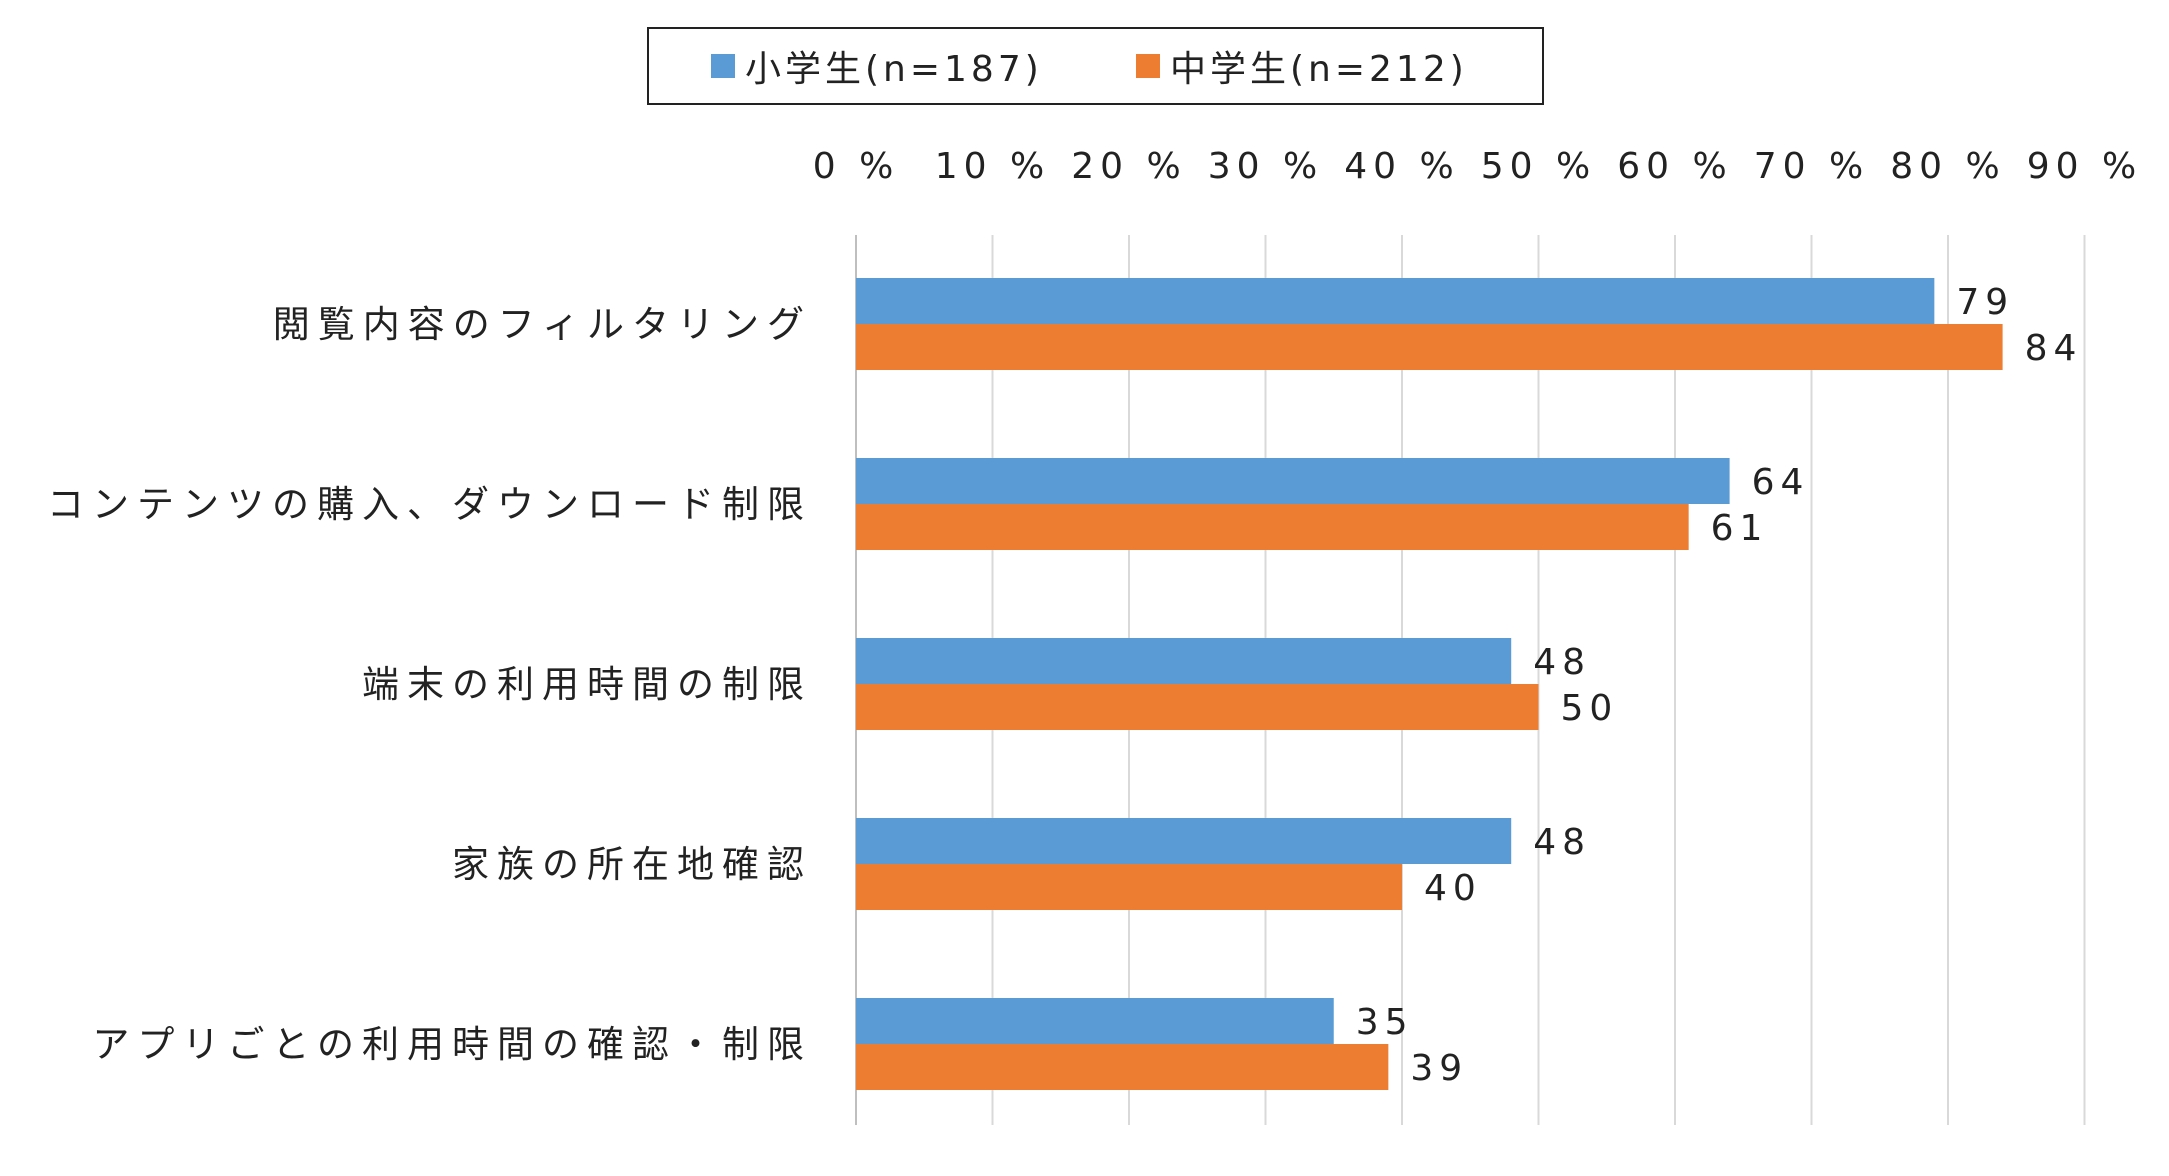 Image resolution: width=2169 pixels, height=1176 pixels. I want to click on legend: 小学生(n=187) 中学生(n=212), so click(1095, 66).